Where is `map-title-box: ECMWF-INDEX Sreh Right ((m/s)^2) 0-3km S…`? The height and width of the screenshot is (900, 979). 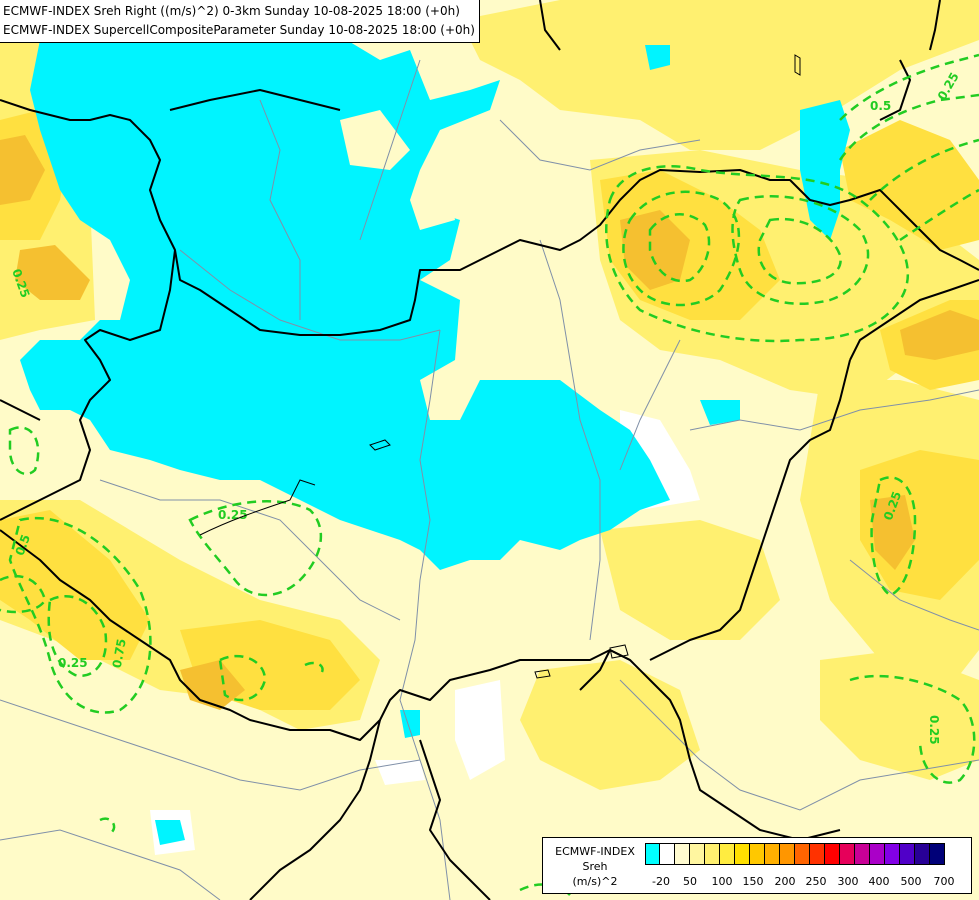 map-title-box: ECMWF-INDEX Sreh Right ((m/s)^2) 0-3km S… is located at coordinates (240, 21).